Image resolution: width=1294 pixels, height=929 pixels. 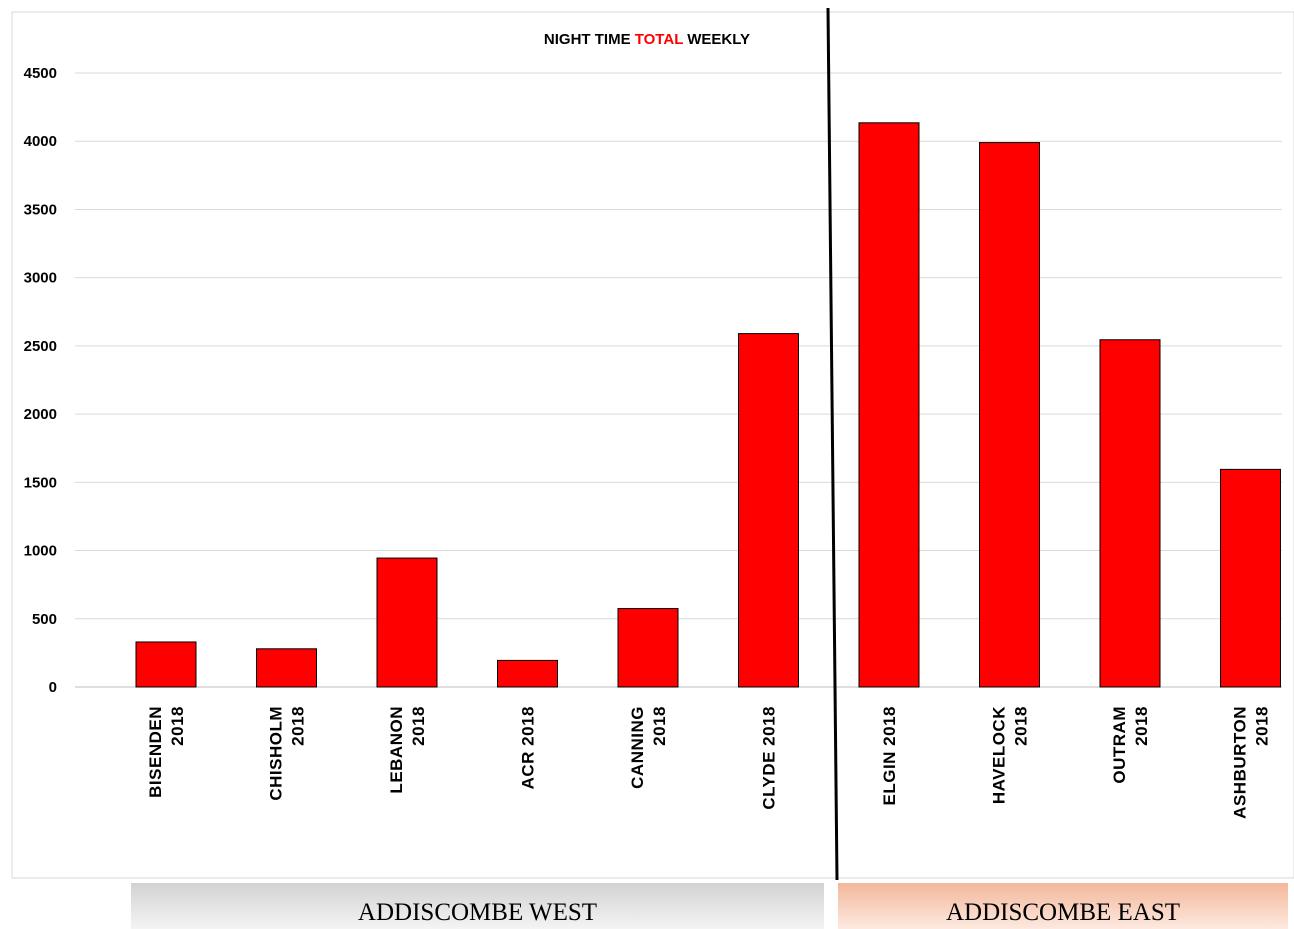 I want to click on y-tick-label: 3000, so click(x=40, y=278).